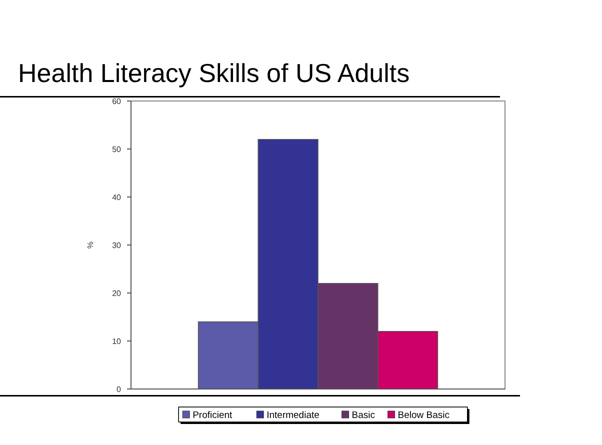  I want to click on y-tick-label: 10, so click(117, 341).